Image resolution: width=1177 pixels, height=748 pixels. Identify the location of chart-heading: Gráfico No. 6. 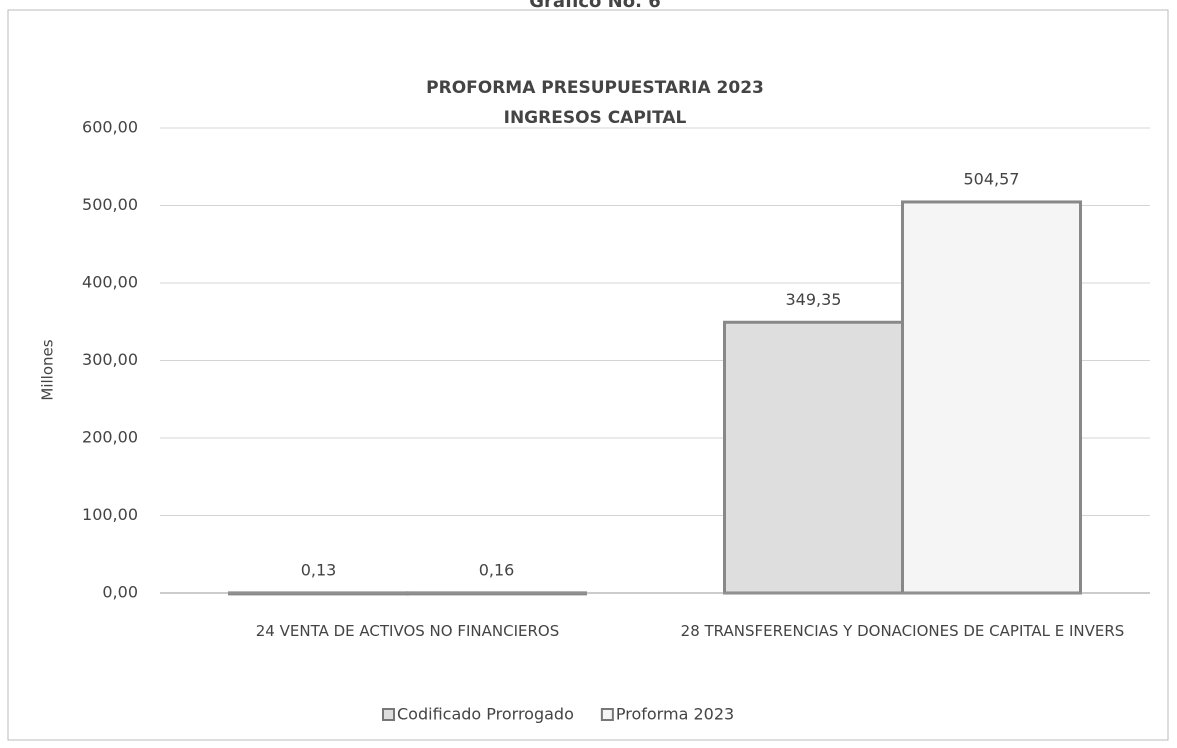
(595, 6).